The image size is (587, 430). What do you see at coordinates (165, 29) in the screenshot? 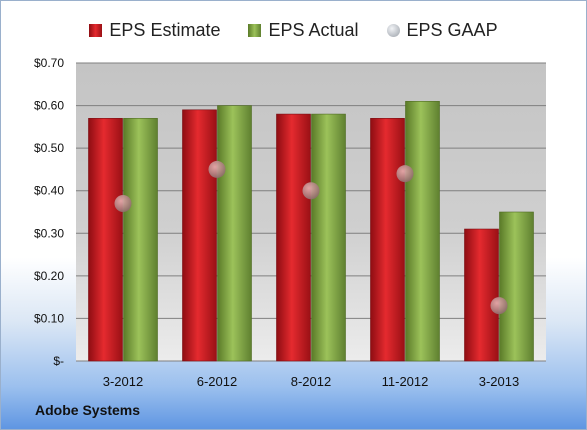
I see `legend-label: EPS Estimate` at bounding box center [165, 29].